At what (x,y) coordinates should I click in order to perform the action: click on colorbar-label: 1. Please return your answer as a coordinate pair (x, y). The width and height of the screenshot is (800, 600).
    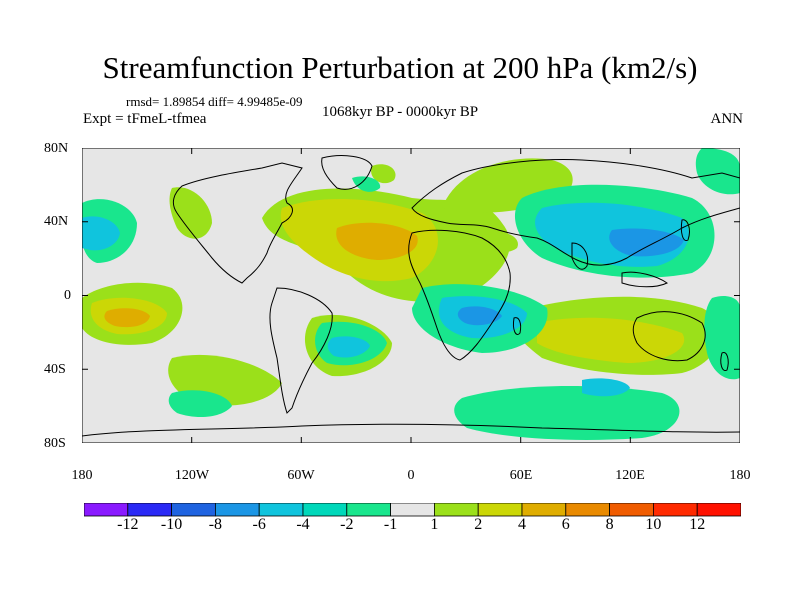
    Looking at the image, I should click on (434, 524).